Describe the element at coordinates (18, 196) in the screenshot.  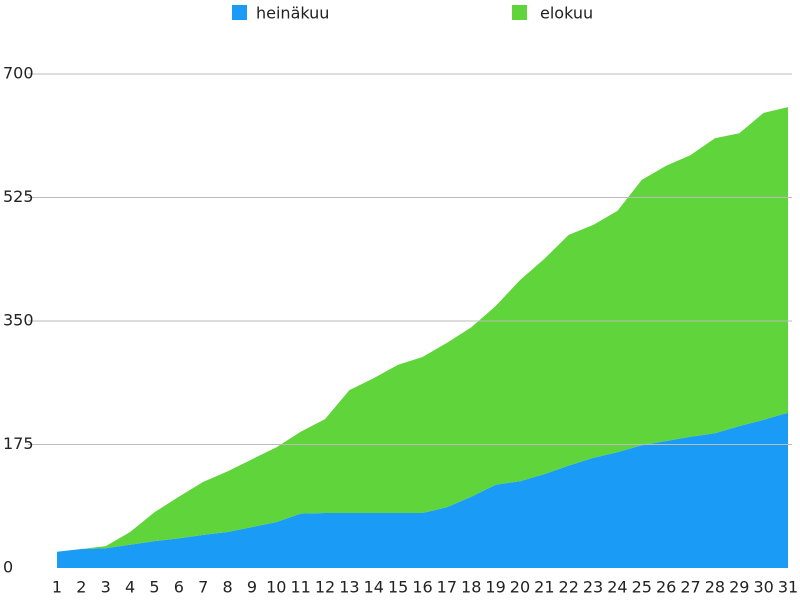
I see `y-tick-label: 525` at that location.